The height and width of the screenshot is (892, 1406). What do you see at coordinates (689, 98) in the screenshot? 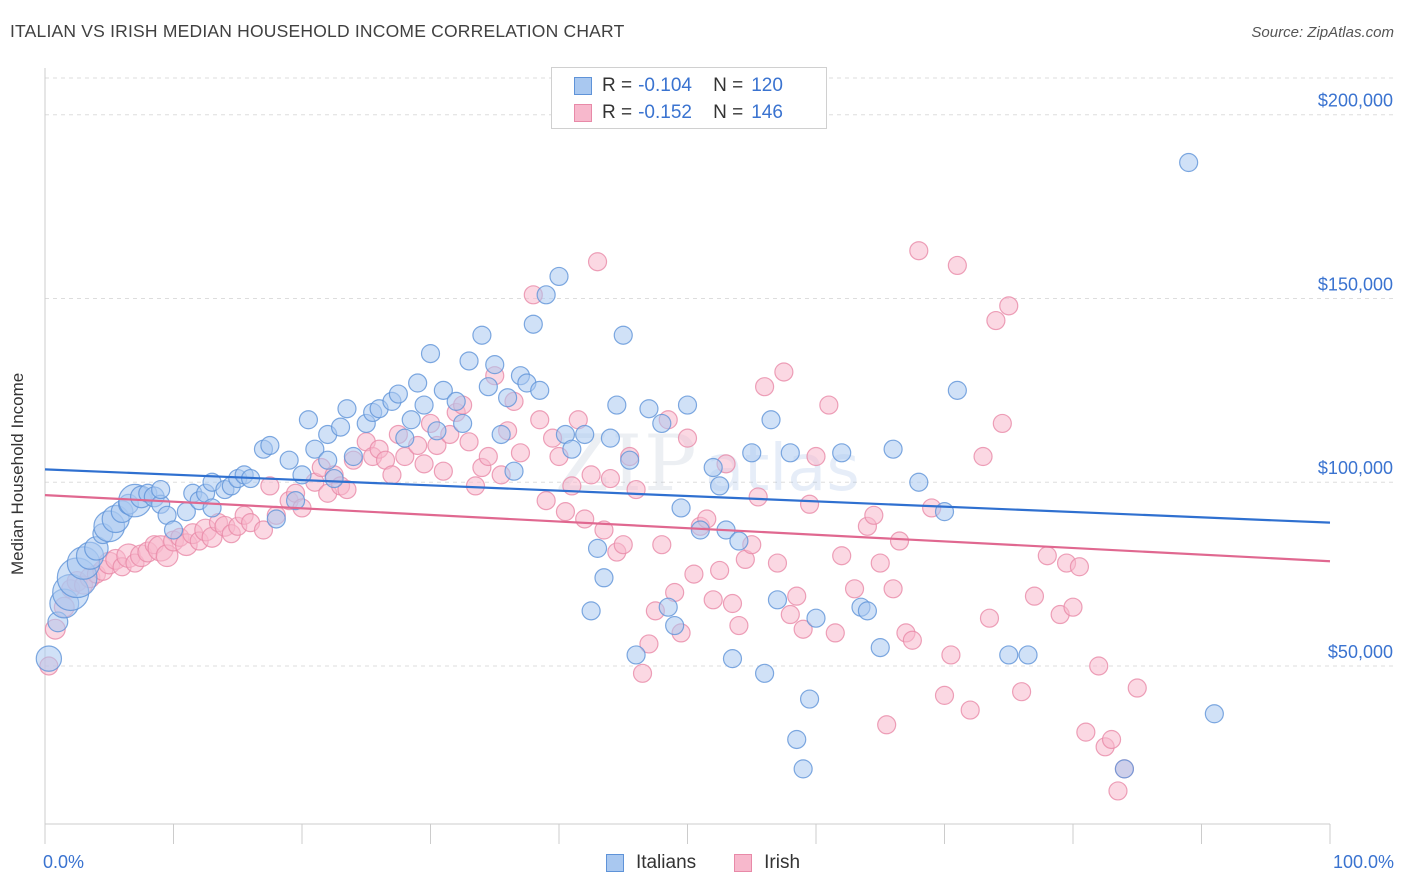
I see `correlation-legend: R = -0.104 N = 120 R = -0.152 N = 146` at bounding box center [689, 98].